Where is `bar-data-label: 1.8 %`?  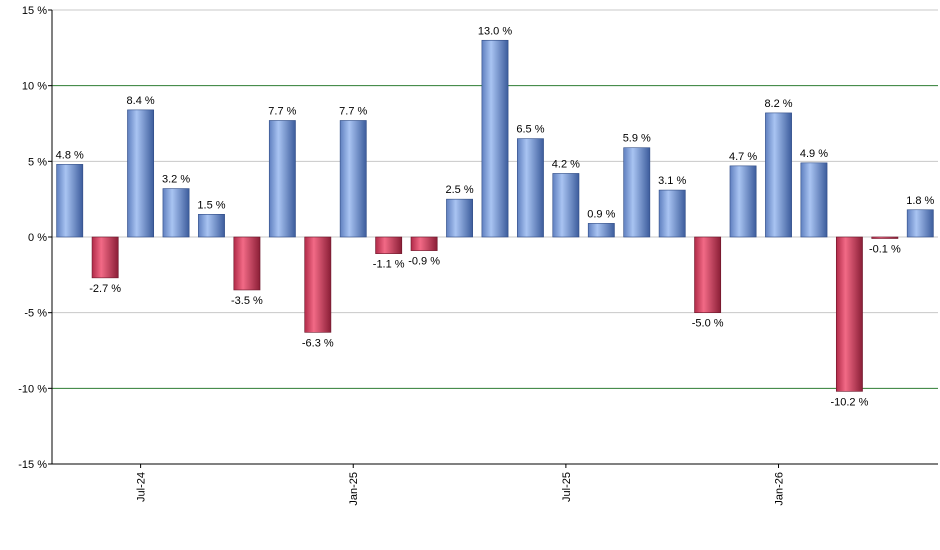
bar-data-label: 1.8 % is located at coordinates (920, 201).